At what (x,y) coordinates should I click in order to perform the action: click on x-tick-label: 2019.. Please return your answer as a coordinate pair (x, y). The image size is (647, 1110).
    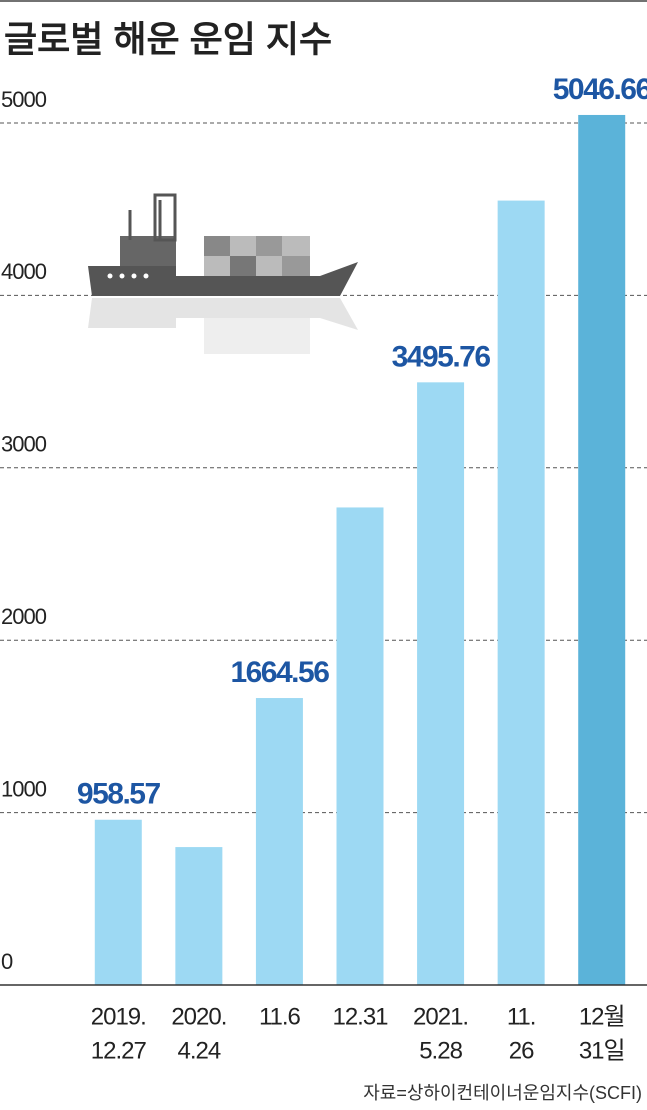
    Looking at the image, I should click on (118, 1016).